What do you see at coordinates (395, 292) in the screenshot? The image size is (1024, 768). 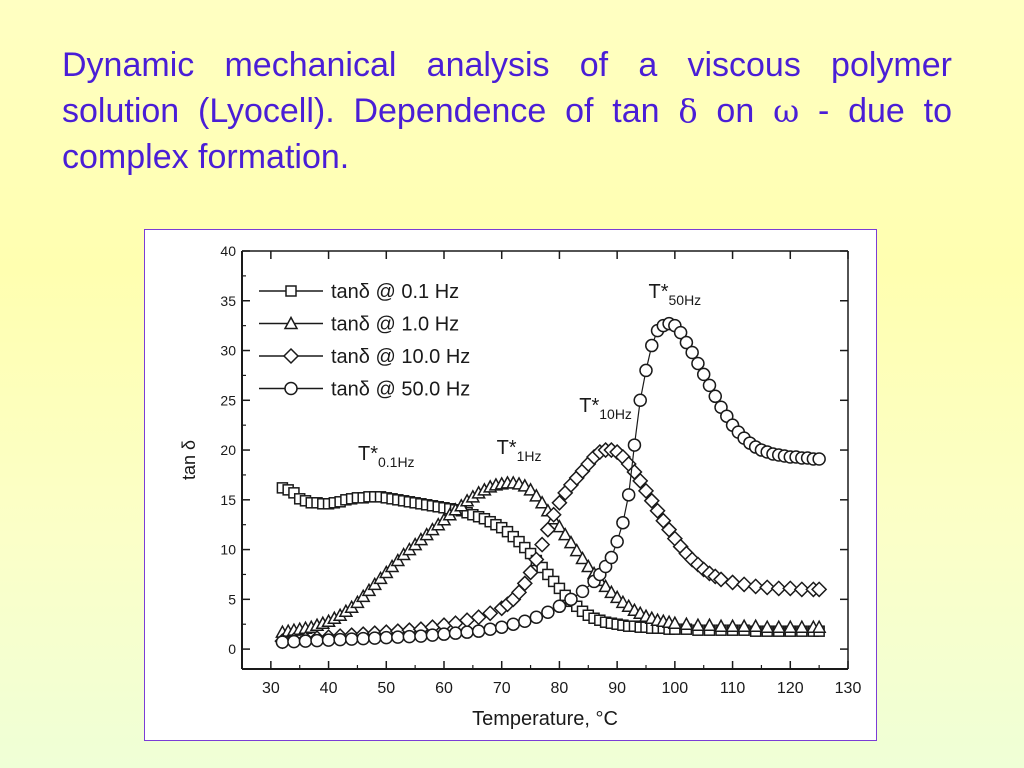 I see `legend-label: tanδ @ 0.1 Hz` at bounding box center [395, 292].